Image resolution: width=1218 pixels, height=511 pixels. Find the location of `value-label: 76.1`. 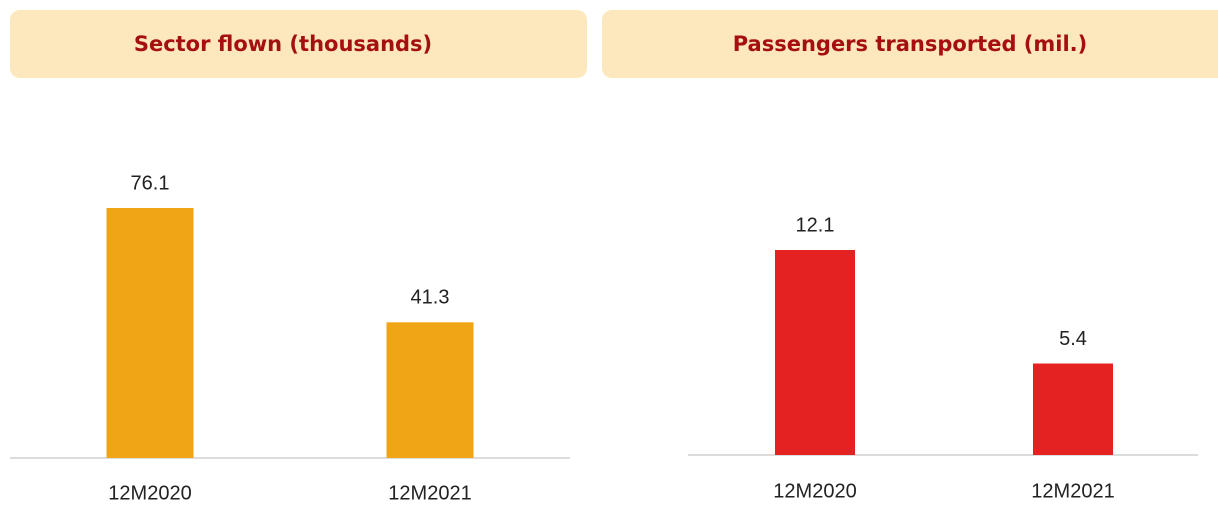

value-label: 76.1 is located at coordinates (150, 183).